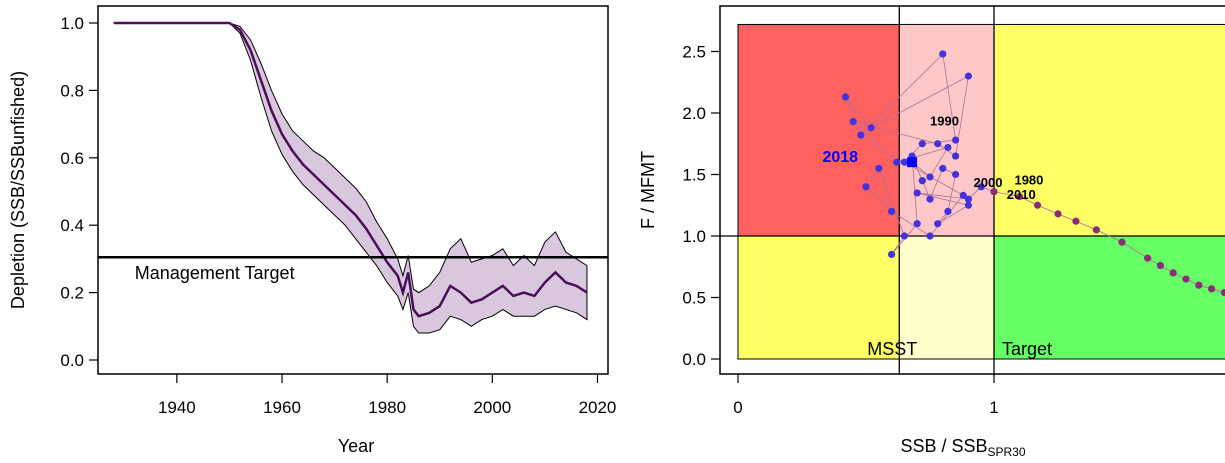 The height and width of the screenshot is (463, 1225). I want to click on management-target-label: Management Target, so click(215, 273).